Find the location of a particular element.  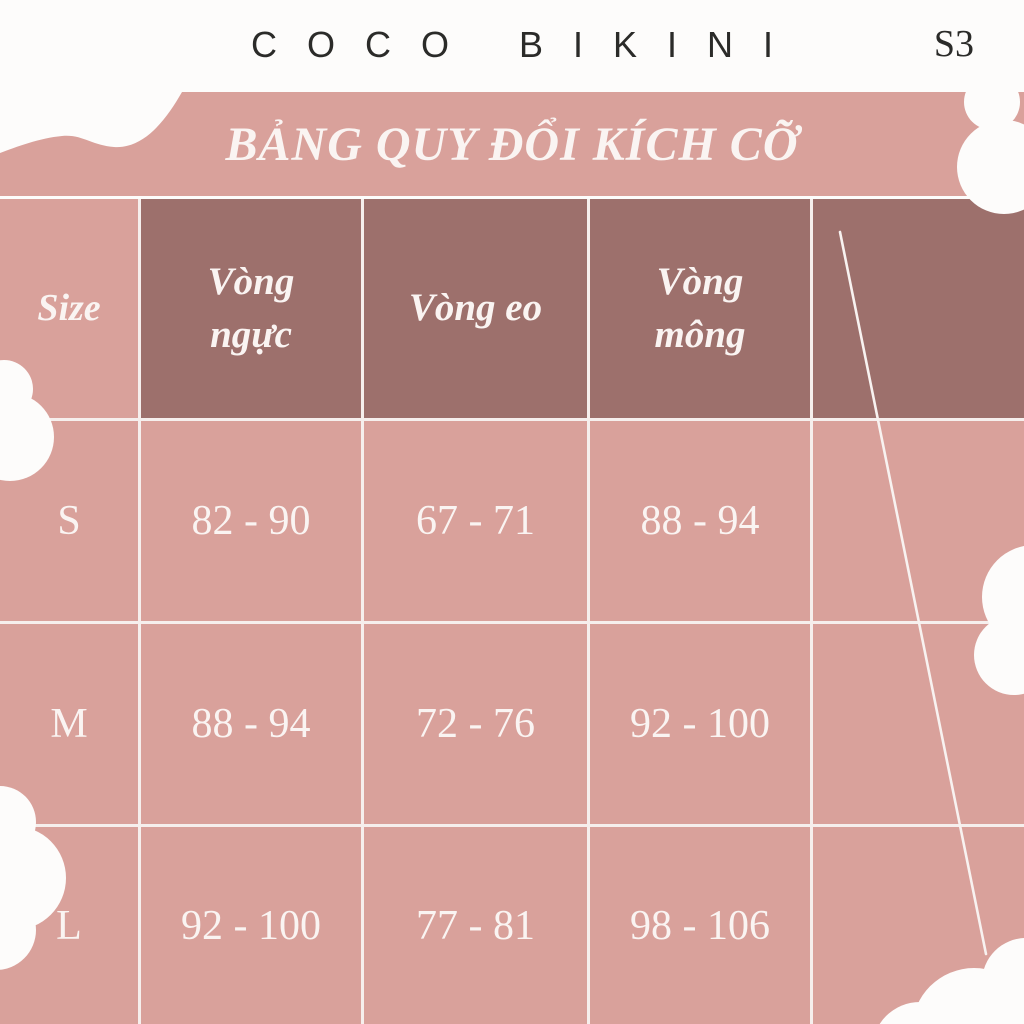

column-header-hip: Vòng mông is located at coordinates (700, 308).